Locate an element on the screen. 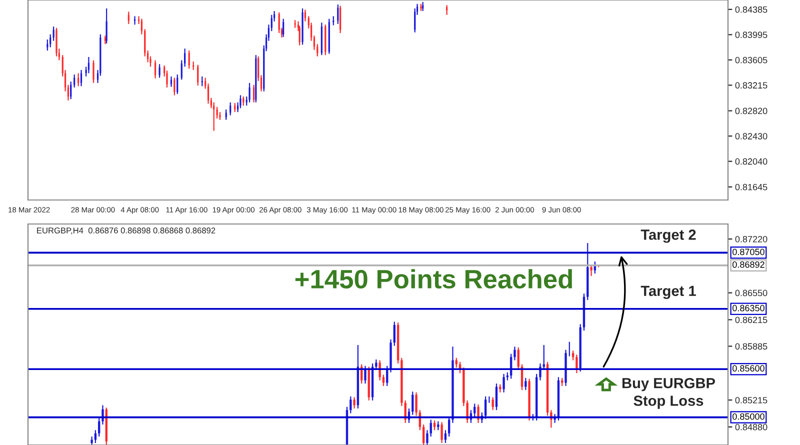 The height and width of the screenshot is (445, 800). annotation: Stop Loss is located at coordinates (669, 402).